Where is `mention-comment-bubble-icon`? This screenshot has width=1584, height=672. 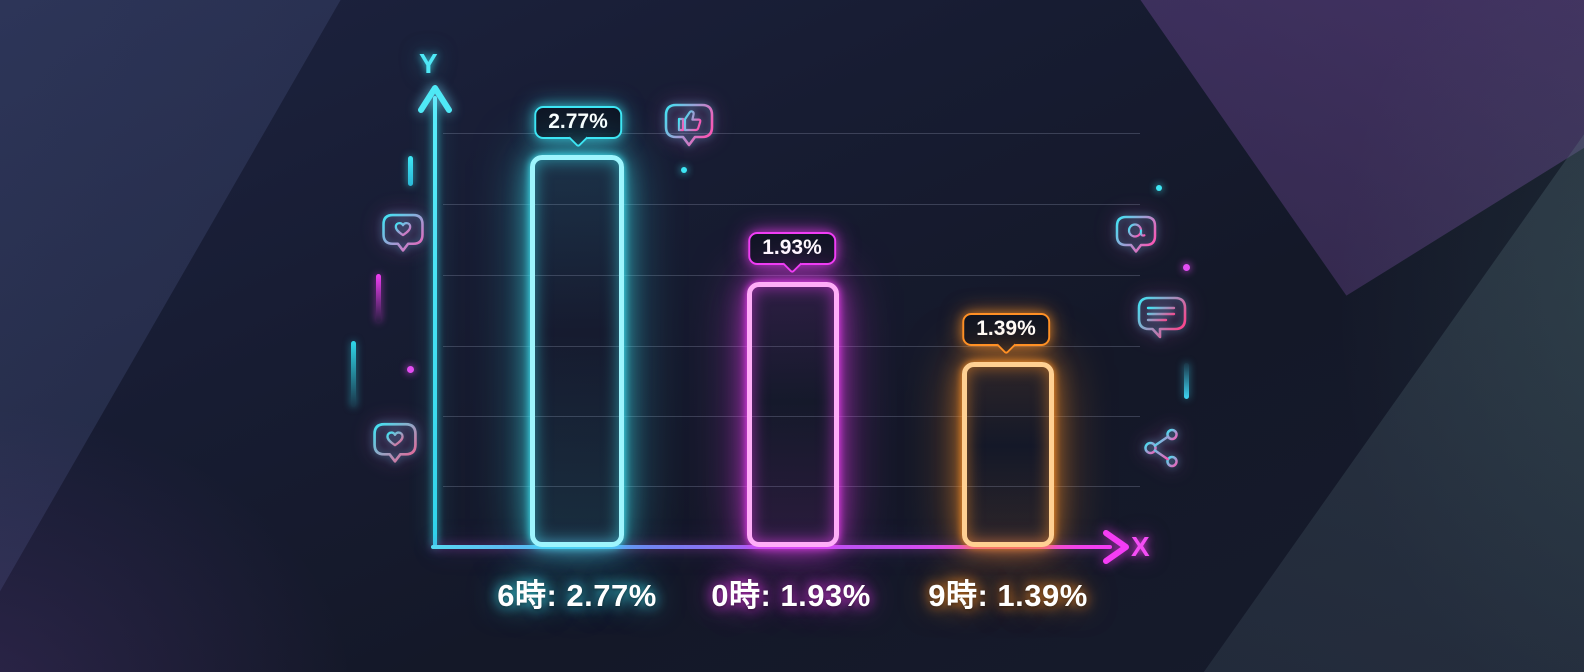 mention-comment-bubble-icon is located at coordinates (1136, 234).